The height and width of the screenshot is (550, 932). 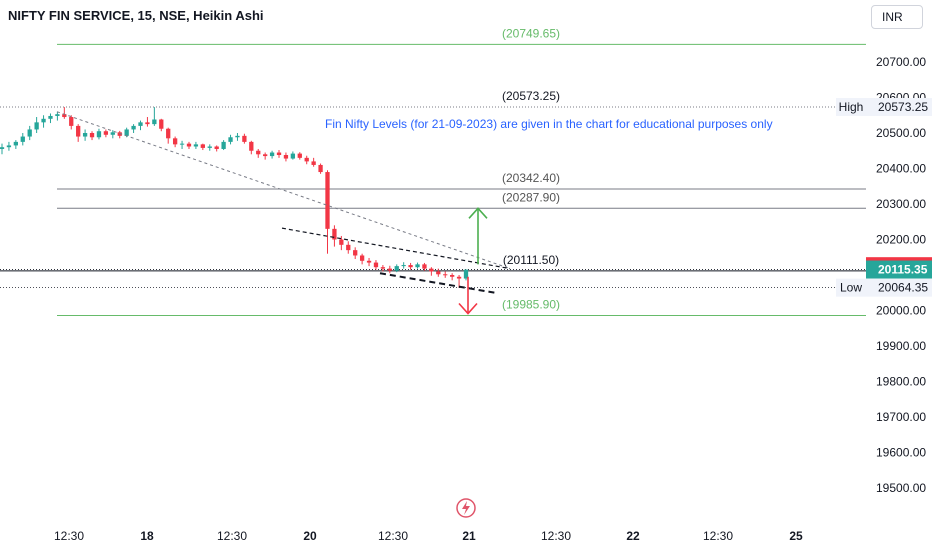 I want to click on symbol-title: NIFTY FIN SERVICE, 15, NSE, Heikin Ashi, so click(x=136, y=15).